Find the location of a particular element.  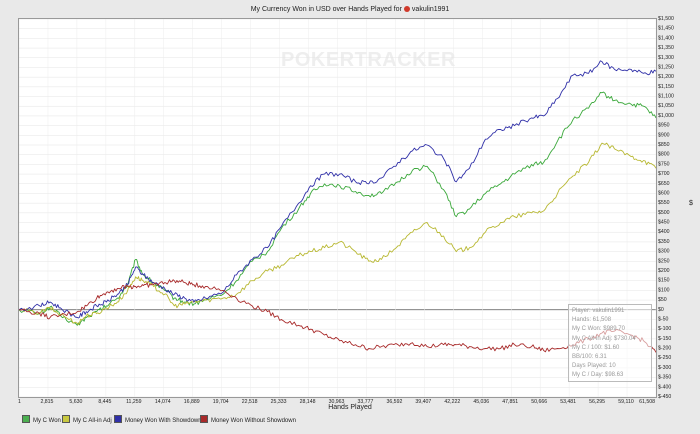

y-tick-label: $150 is located at coordinates (664, 281).